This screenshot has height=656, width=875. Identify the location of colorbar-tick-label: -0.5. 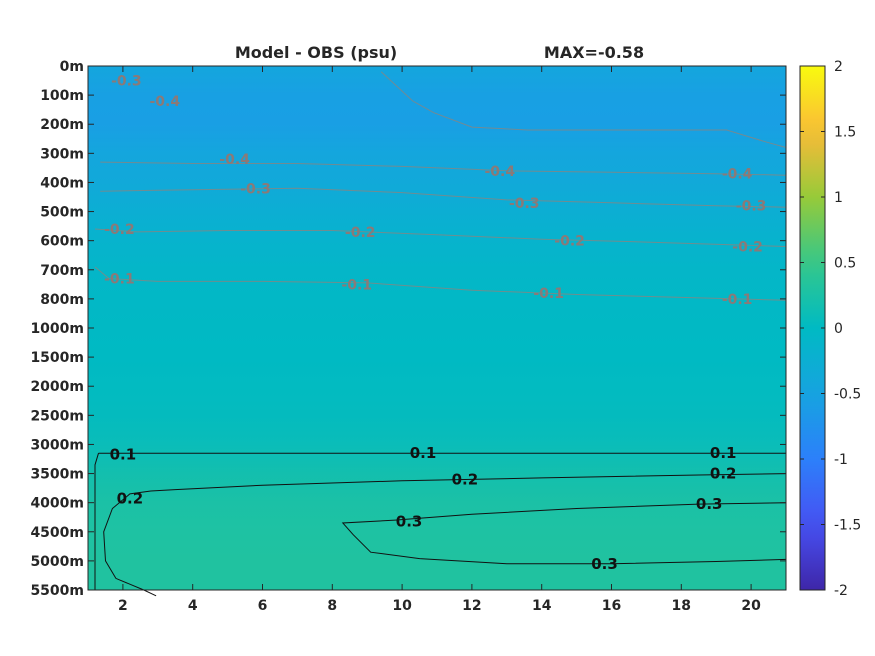
(847, 395).